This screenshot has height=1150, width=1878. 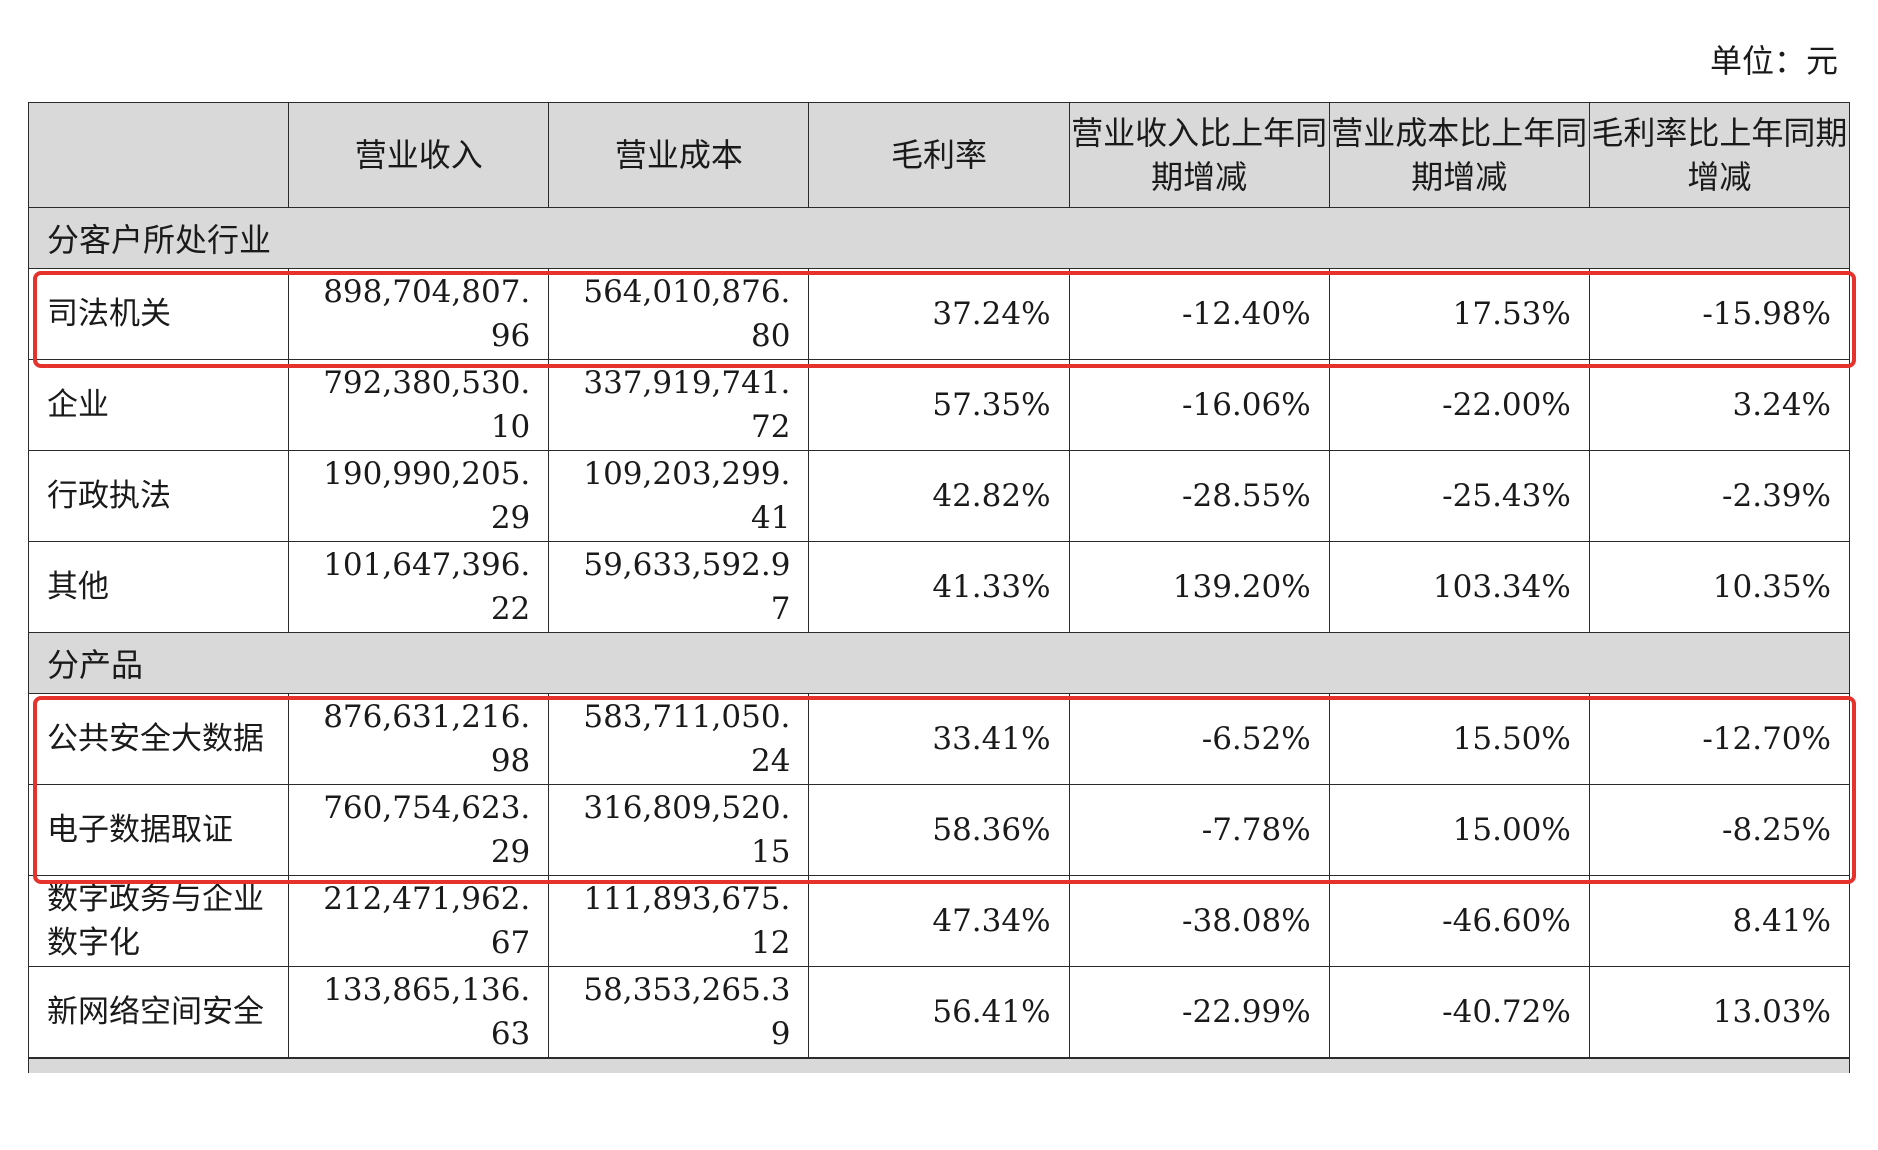 What do you see at coordinates (679, 921) in the screenshot?
I see `cell-cost: 111,893,675.12` at bounding box center [679, 921].